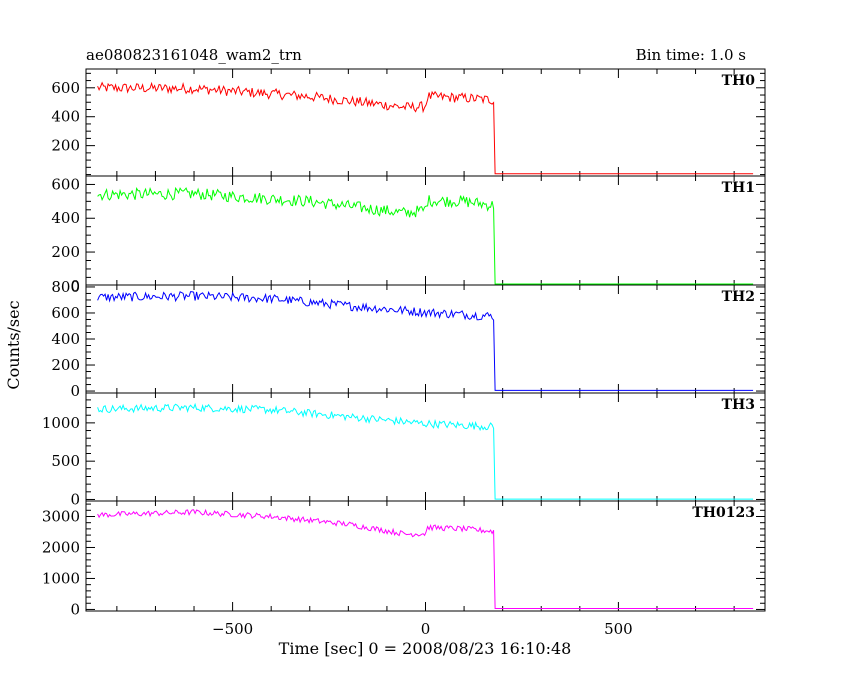 The width and height of the screenshot is (850, 680). I want to click on x-tick-label: 500, so click(618, 629).